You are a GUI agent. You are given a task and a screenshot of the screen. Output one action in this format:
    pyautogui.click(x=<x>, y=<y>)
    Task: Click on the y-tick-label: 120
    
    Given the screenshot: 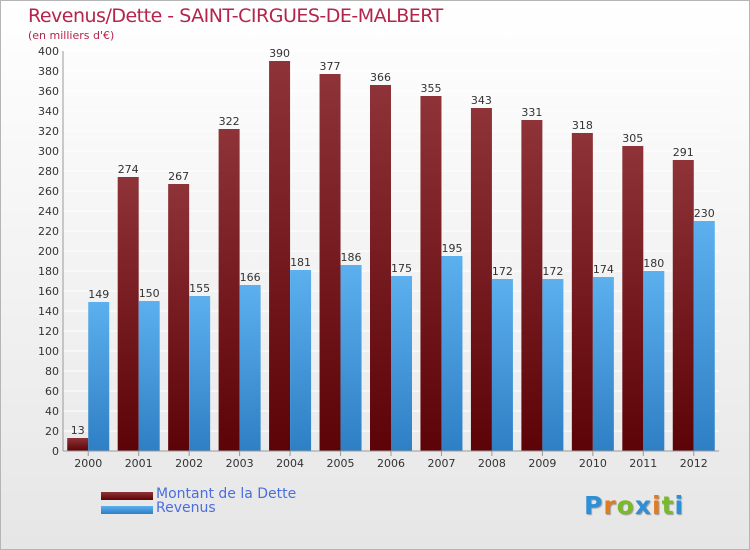 What is the action you would take?
    pyautogui.click(x=48, y=331)
    